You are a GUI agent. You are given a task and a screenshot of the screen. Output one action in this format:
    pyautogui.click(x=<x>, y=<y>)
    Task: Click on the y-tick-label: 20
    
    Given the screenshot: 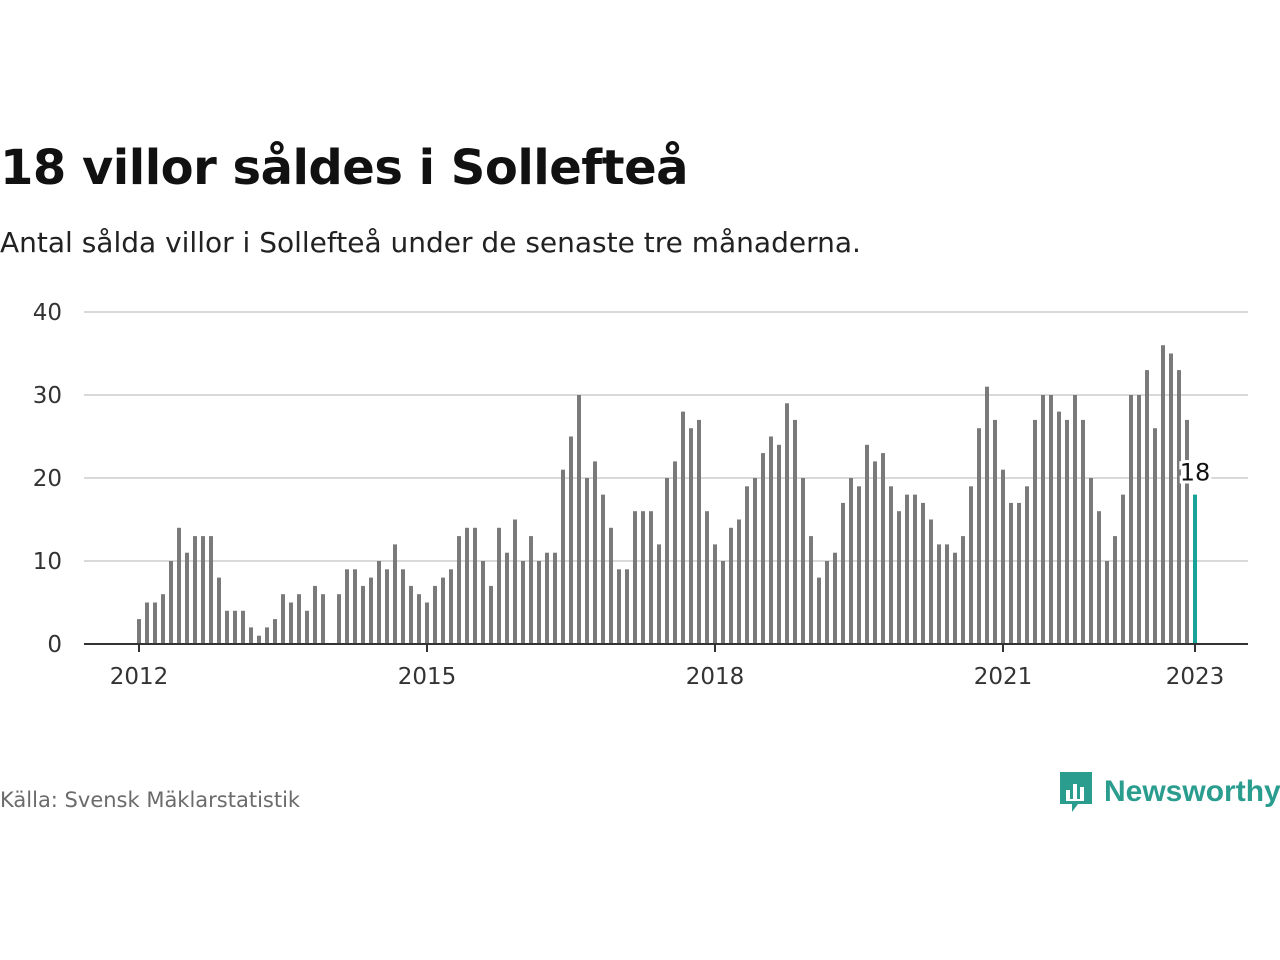 What is the action you would take?
    pyautogui.click(x=47, y=479)
    